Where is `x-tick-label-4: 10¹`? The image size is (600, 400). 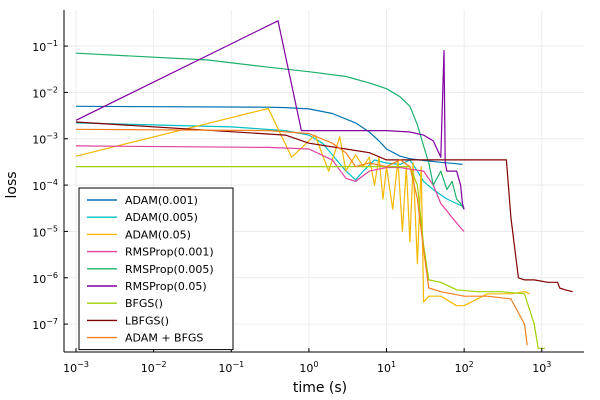
x-tick-label-4: 10¹ is located at coordinates (386, 367).